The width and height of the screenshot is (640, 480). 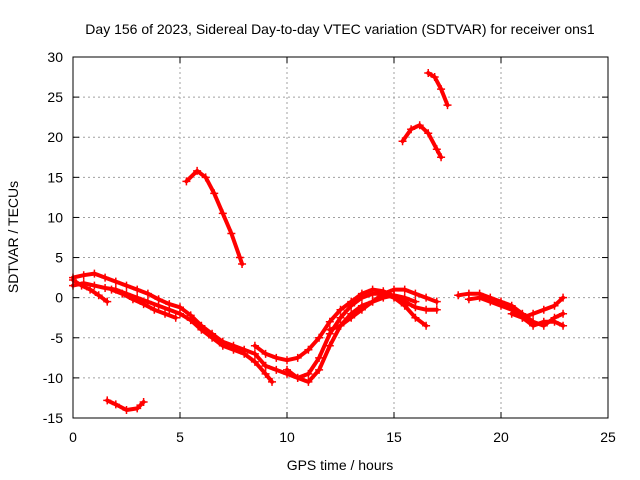 I want to click on y-tick-label: -10, so click(x=53, y=378).